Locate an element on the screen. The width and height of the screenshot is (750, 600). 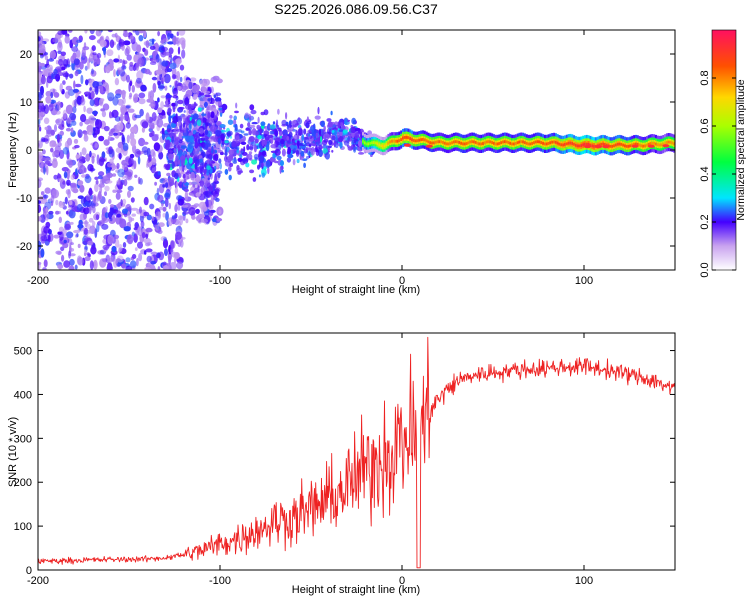
y-tick-label: 20 is located at coordinates (26, 55).